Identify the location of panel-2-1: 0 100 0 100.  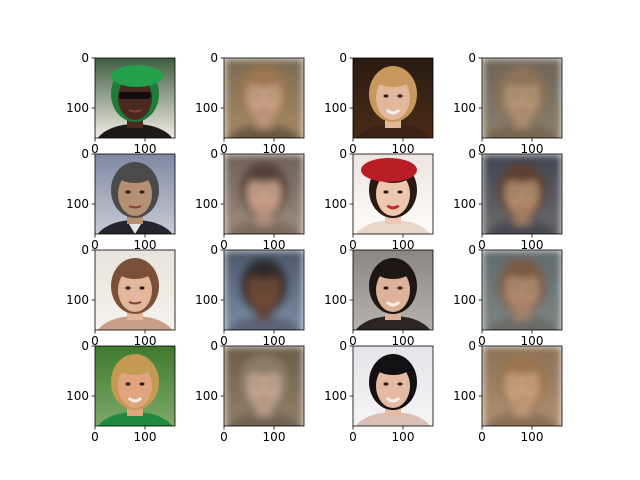
(121, 199).